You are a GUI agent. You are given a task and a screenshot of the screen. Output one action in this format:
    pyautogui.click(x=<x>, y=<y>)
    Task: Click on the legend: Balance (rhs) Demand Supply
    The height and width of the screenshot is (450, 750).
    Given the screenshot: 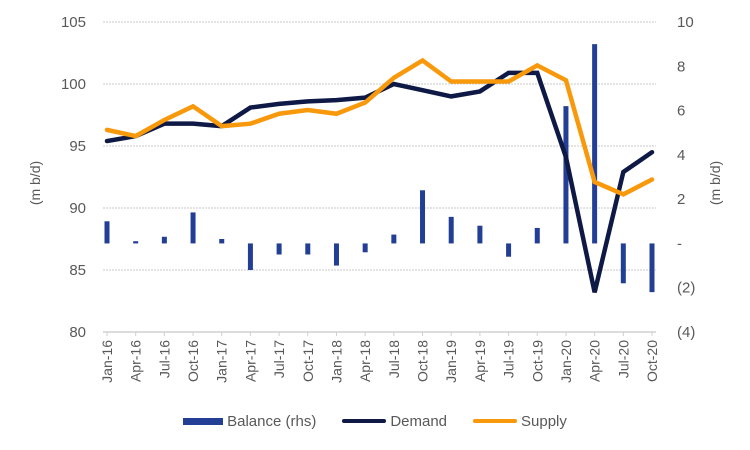 What is the action you would take?
    pyautogui.click(x=375, y=421)
    